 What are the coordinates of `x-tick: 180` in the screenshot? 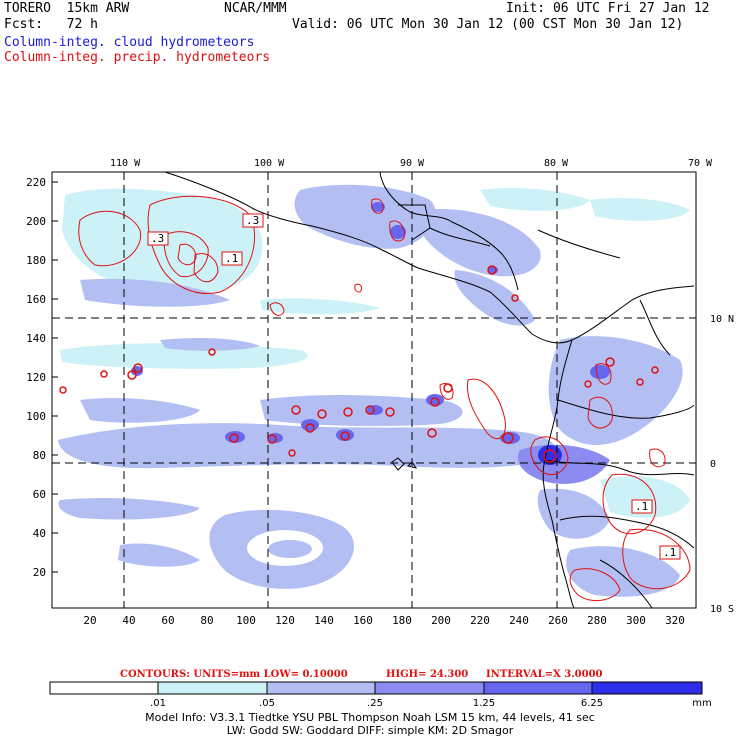 It's located at (402, 620).